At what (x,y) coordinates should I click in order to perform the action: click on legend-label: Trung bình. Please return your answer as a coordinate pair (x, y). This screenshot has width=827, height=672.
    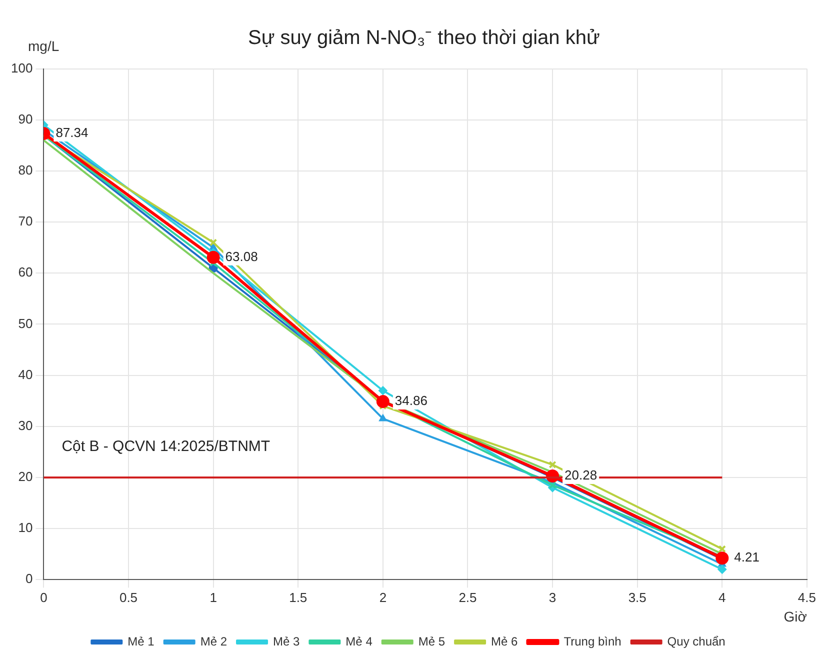
    Looking at the image, I should click on (593, 641).